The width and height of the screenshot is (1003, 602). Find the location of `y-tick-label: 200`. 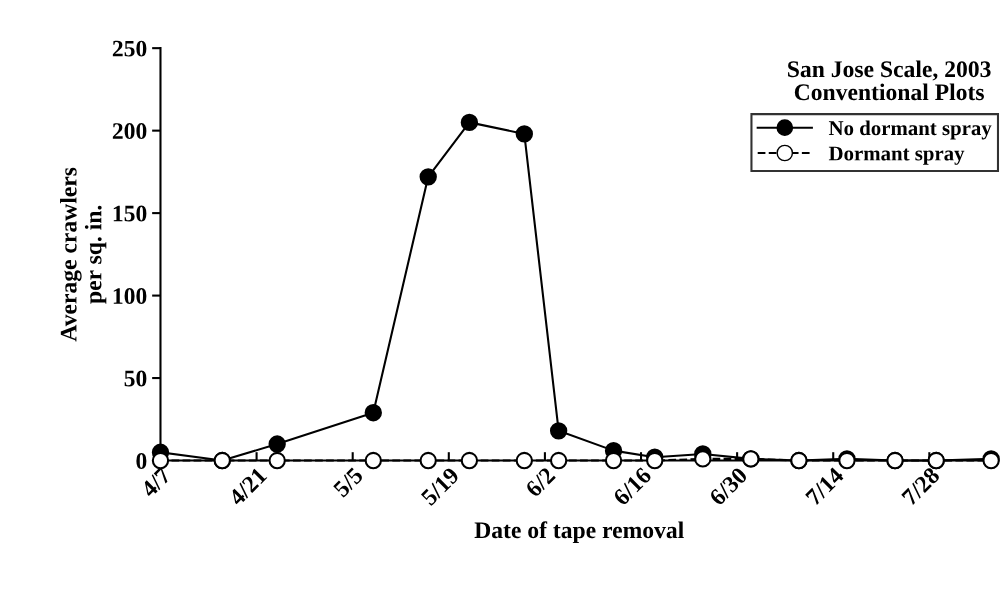

y-tick-label: 200 is located at coordinates (129, 131).